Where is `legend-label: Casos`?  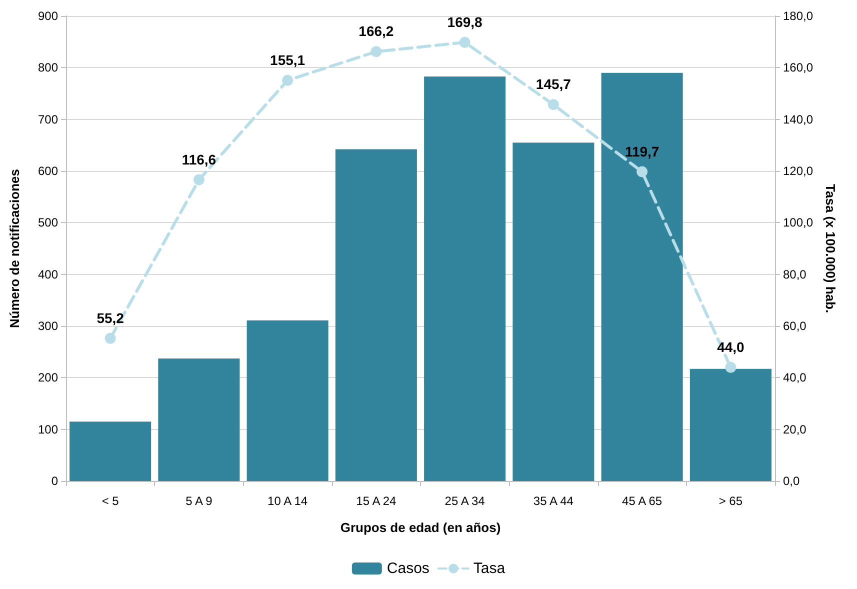 legend-label: Casos is located at coordinates (408, 568).